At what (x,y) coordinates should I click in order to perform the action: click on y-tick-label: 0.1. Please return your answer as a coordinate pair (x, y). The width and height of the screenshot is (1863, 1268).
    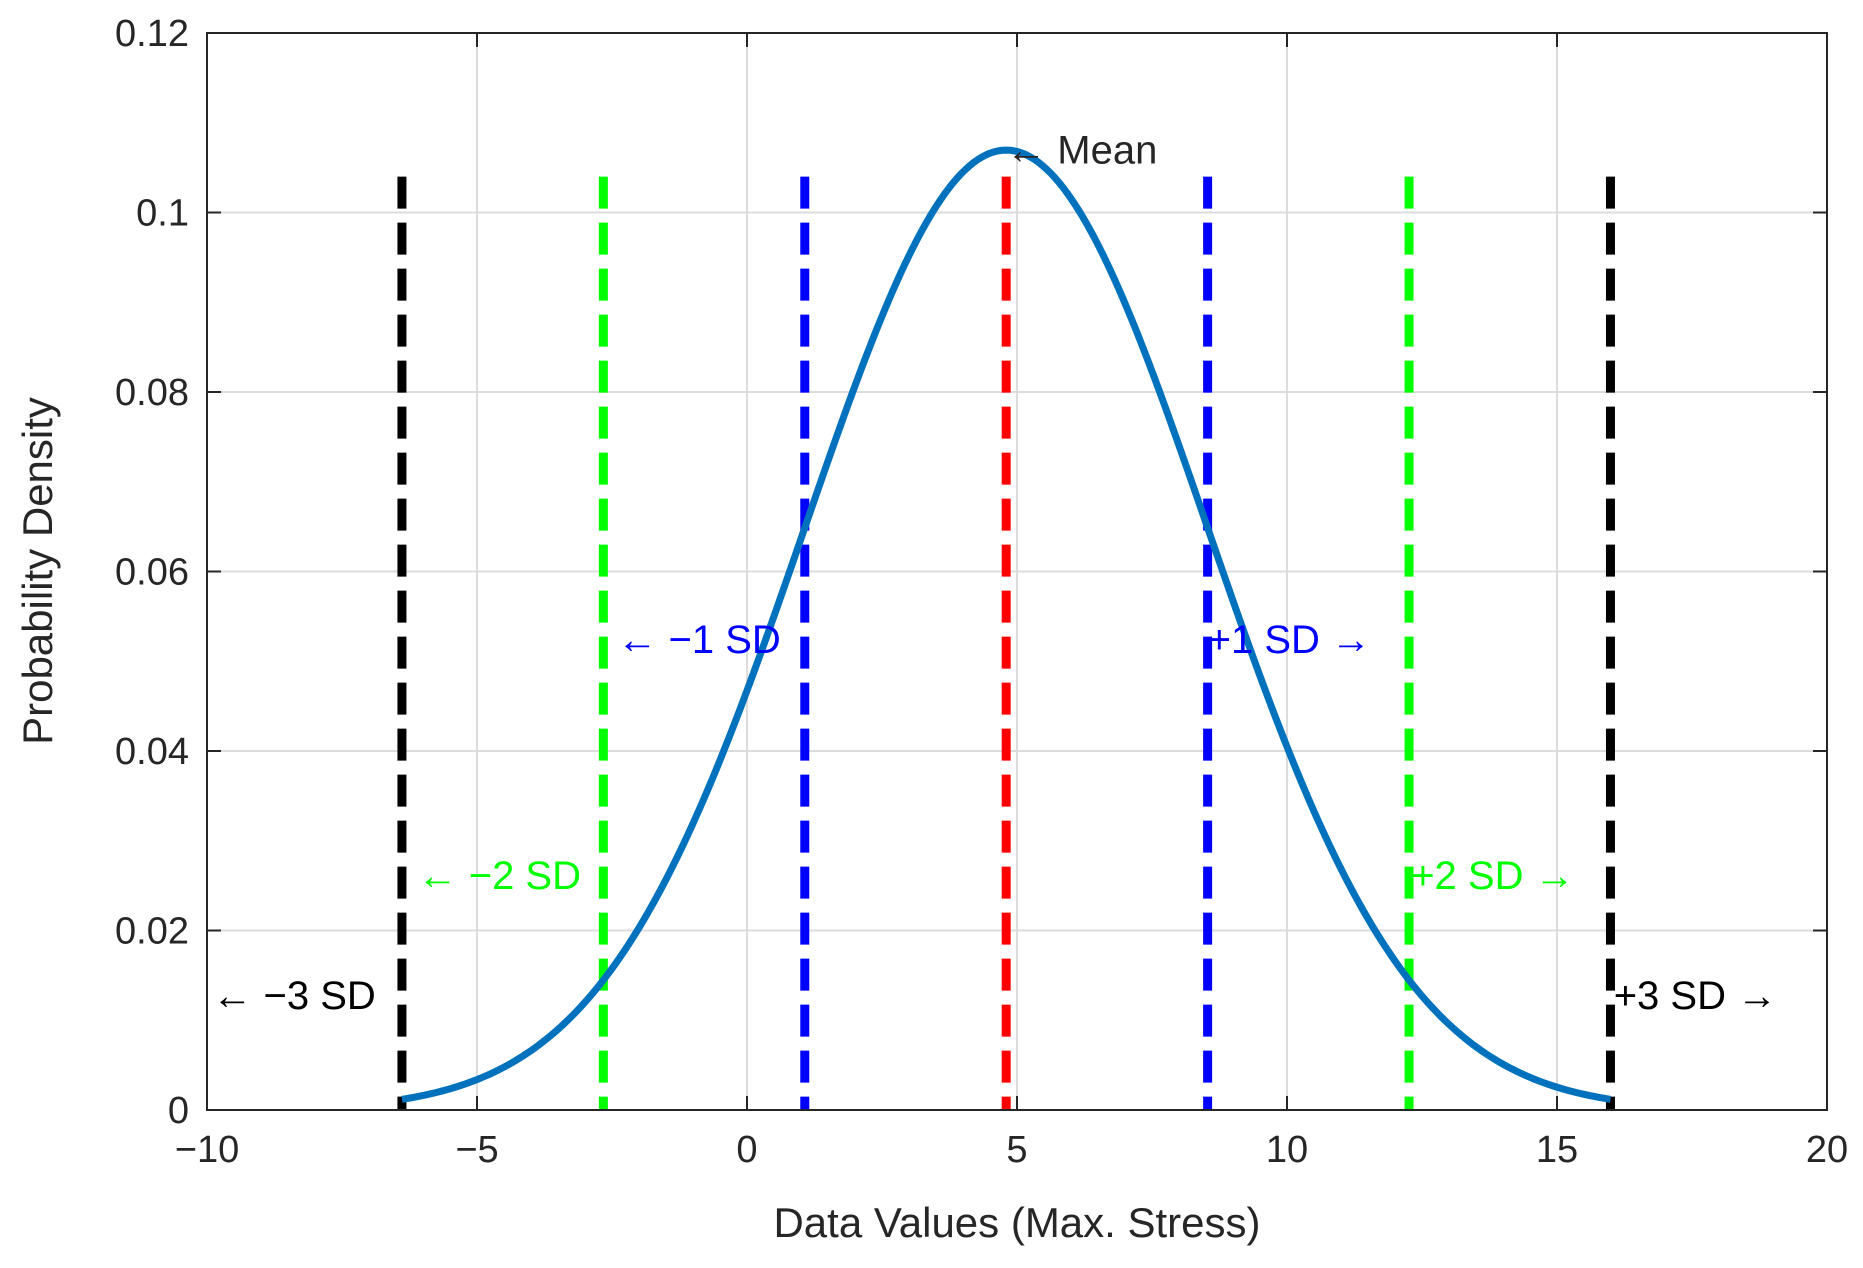
    Looking at the image, I should click on (162, 214).